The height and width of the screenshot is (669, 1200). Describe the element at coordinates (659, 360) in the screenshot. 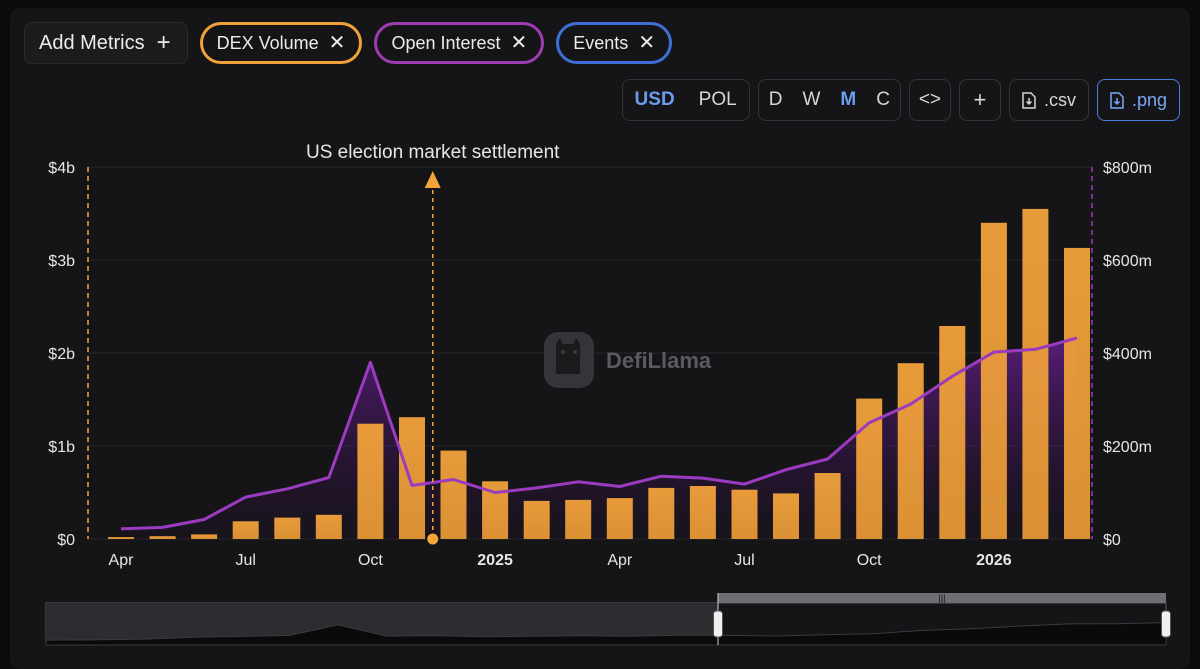

I see `watermark-text: DefiLlama` at that location.